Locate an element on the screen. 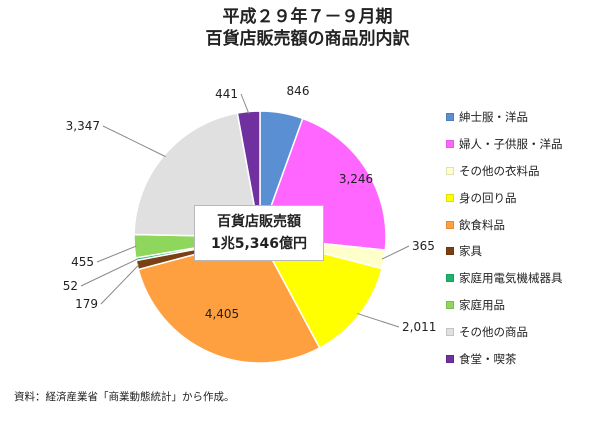 This screenshot has height=426, width=615. legend-label: 食堂・喫茶 is located at coordinates (488, 358).